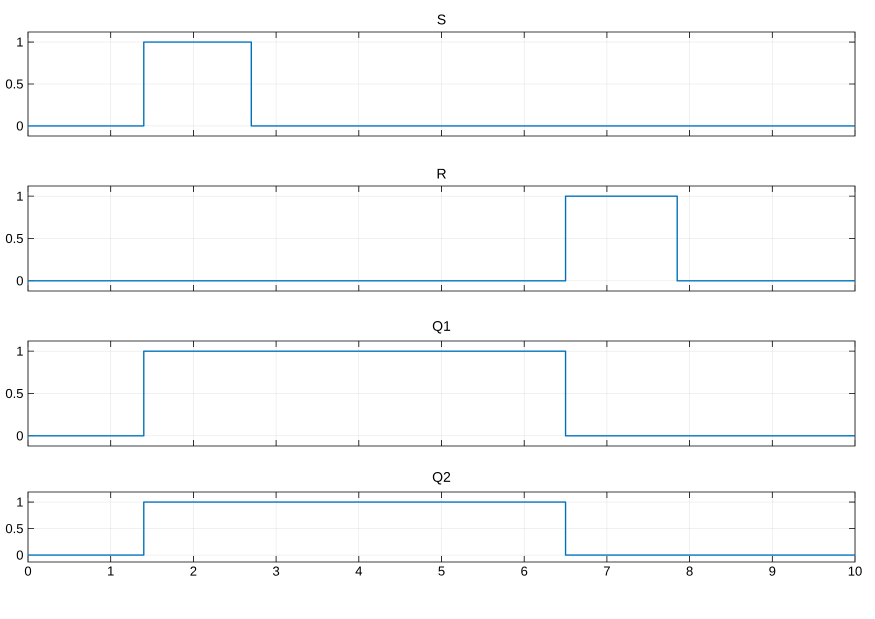  I want to click on x-tick-label: 4, so click(358, 571).